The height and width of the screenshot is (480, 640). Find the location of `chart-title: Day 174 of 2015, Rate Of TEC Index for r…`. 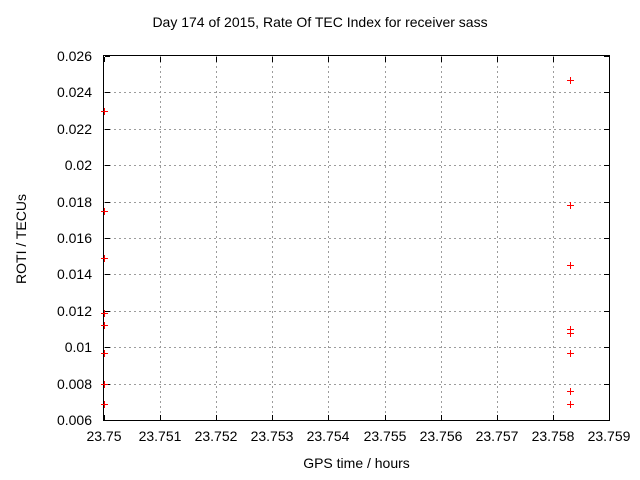

chart-title: Day 174 of 2015, Rate Of TEC Index for r… is located at coordinates (320, 22).